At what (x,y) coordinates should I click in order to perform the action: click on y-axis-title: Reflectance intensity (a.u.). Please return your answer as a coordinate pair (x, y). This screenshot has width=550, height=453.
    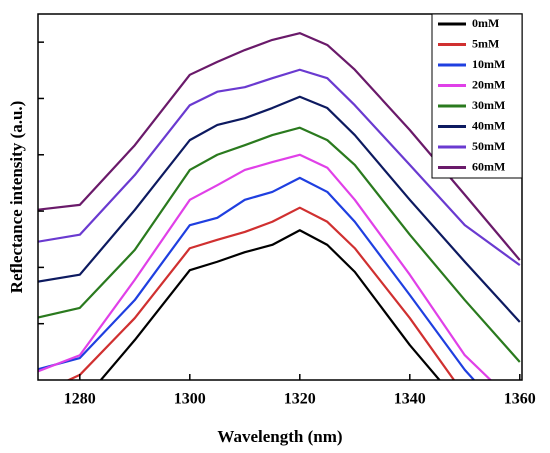
    Looking at the image, I should click on (16, 197).